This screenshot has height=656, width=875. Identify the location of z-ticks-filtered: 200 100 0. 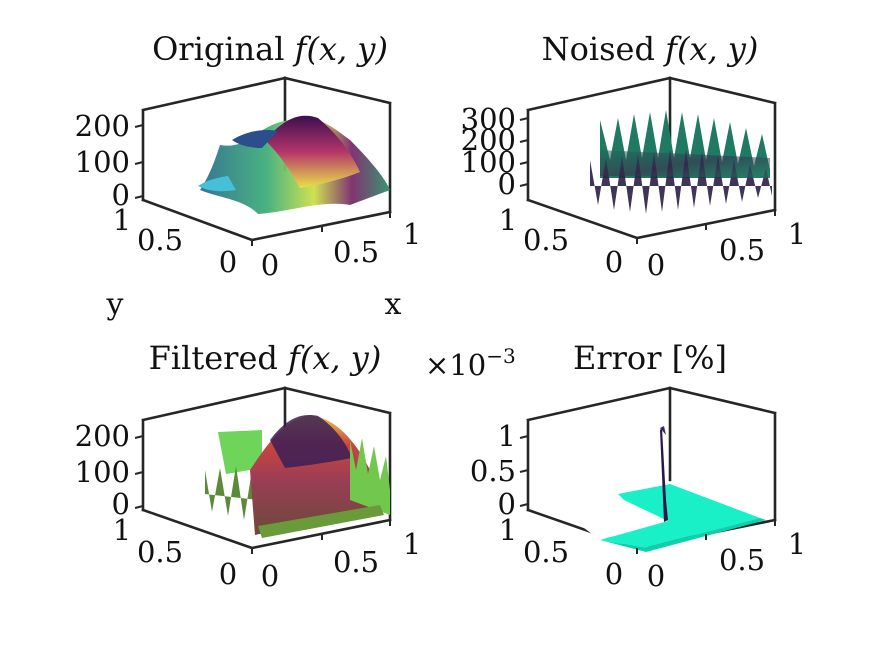
(109, 470).